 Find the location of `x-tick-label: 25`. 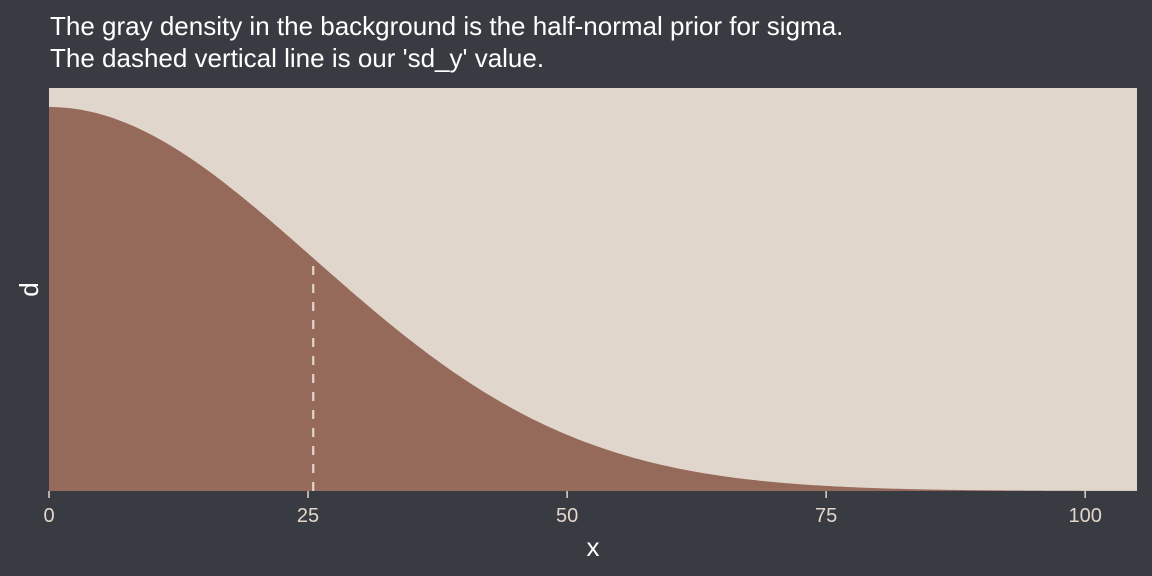

x-tick-label: 25 is located at coordinates (308, 516).